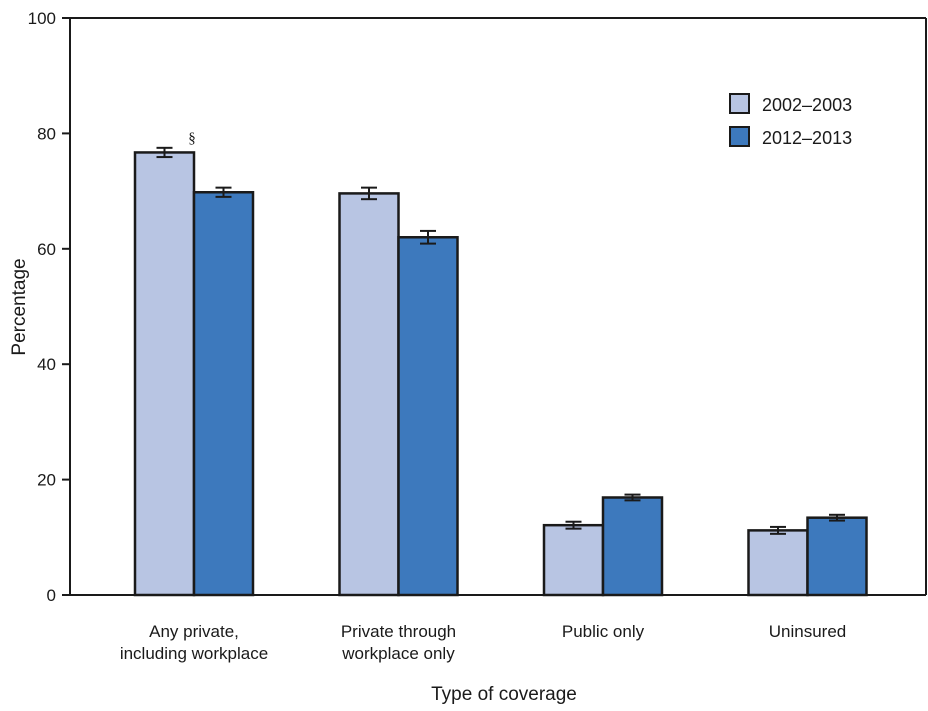 This screenshot has width=928, height=711. I want to click on y-tick-label: 100, so click(42, 18).